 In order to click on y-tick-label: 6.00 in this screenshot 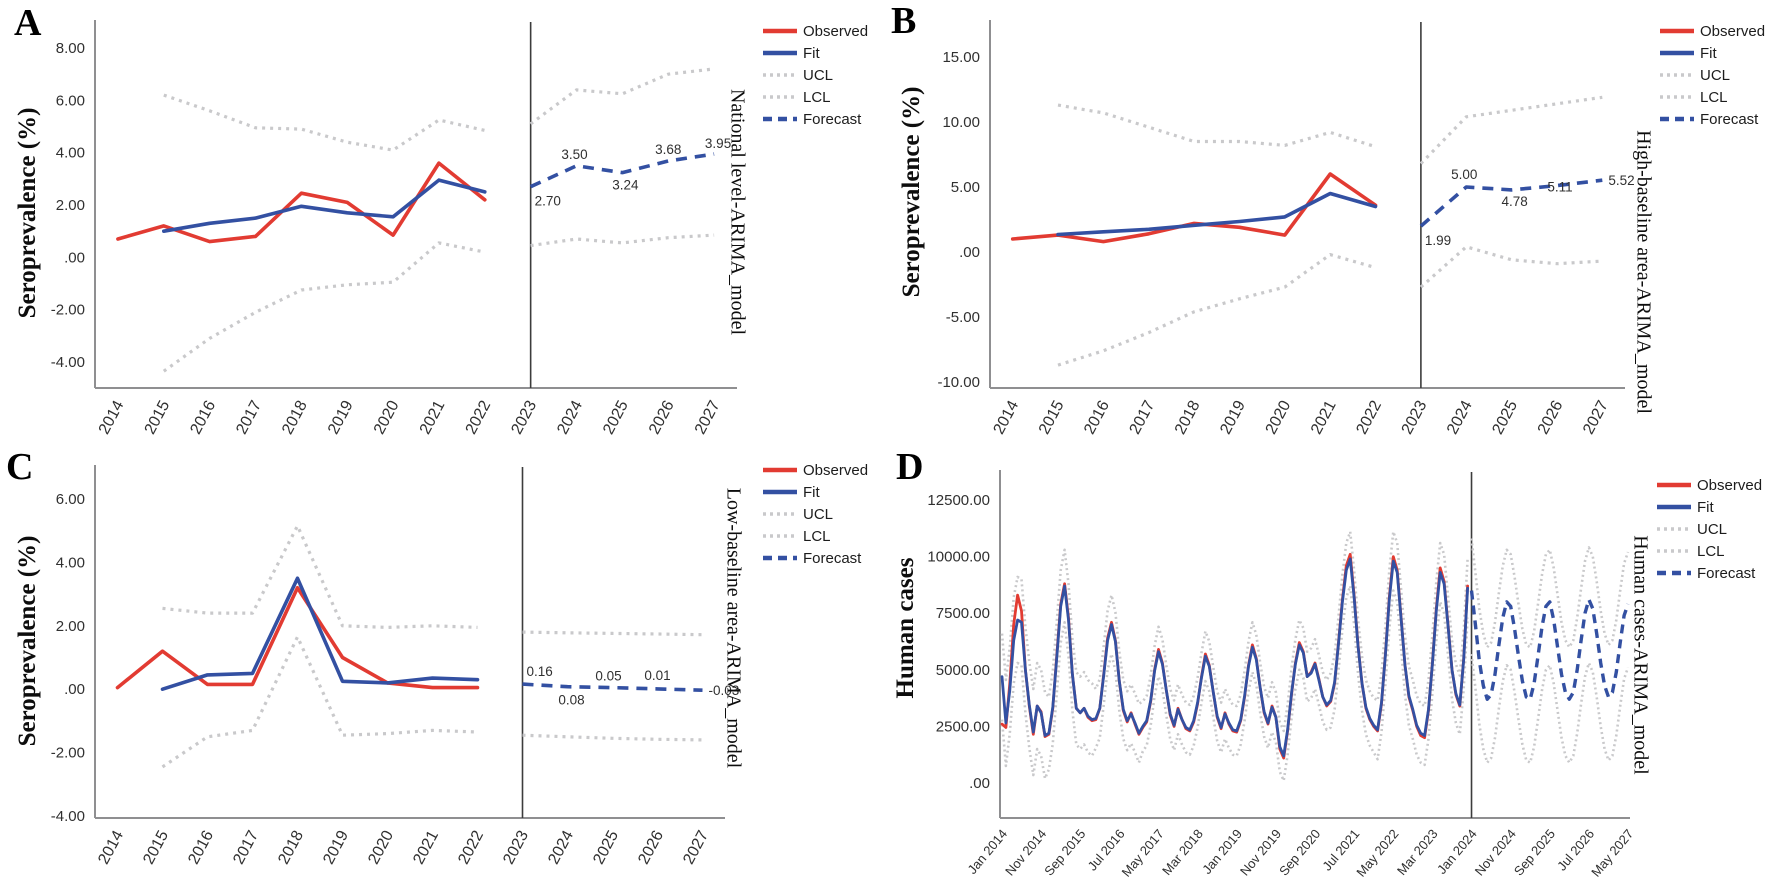, I will do `click(70, 100)`.